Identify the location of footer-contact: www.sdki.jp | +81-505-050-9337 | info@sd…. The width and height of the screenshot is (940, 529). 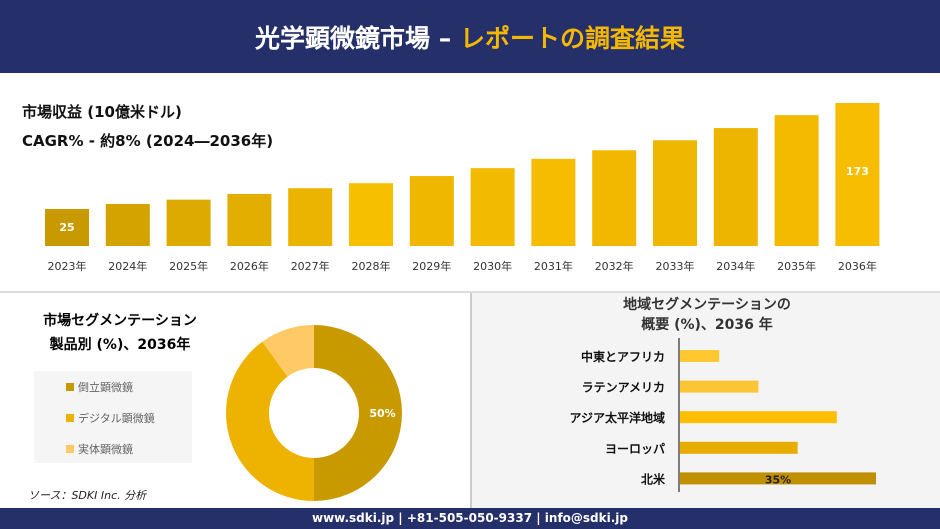
(470, 518).